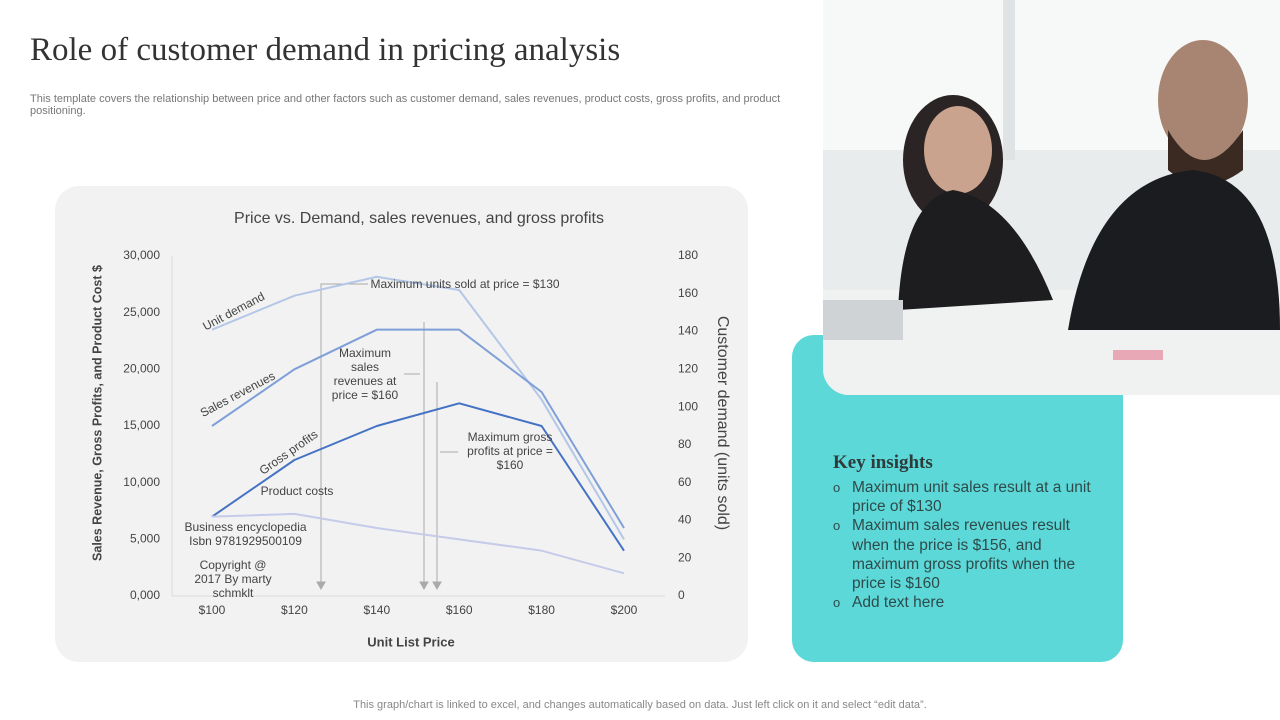 The width and height of the screenshot is (1280, 720). I want to click on y2-tick-label: 180, so click(688, 255).